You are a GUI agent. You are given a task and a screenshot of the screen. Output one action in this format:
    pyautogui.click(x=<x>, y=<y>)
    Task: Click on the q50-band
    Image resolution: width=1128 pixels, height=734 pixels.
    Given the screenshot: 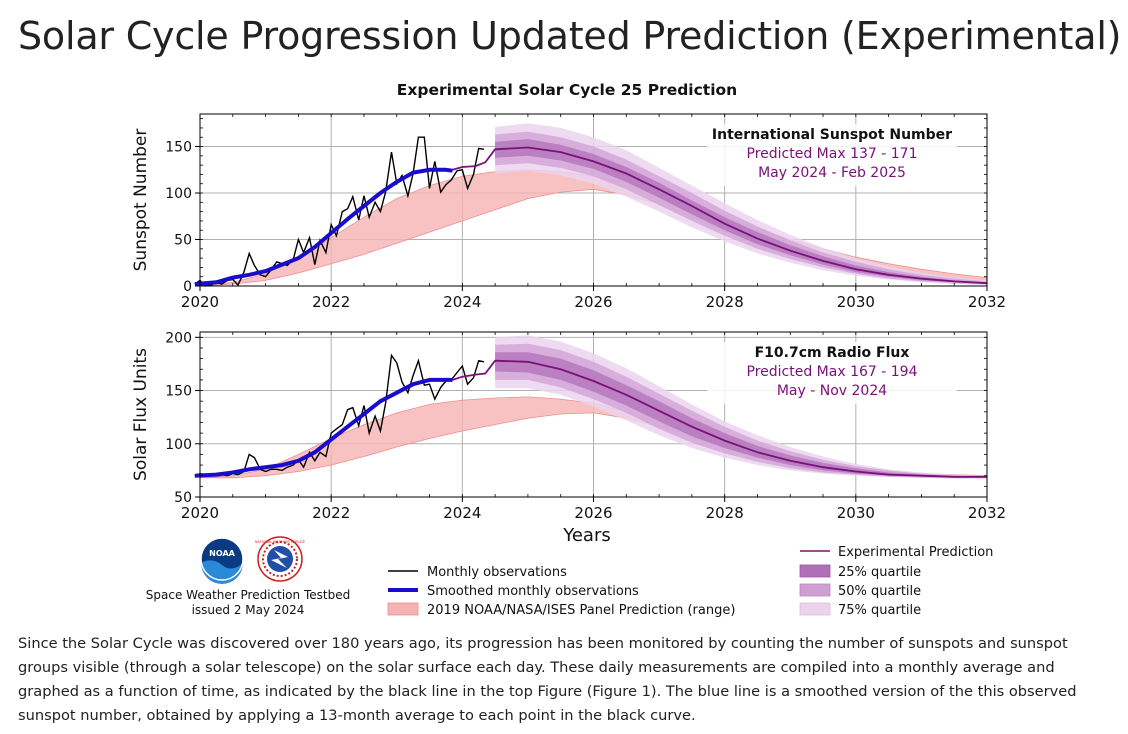 What is the action you would take?
    pyautogui.click(x=741, y=410)
    